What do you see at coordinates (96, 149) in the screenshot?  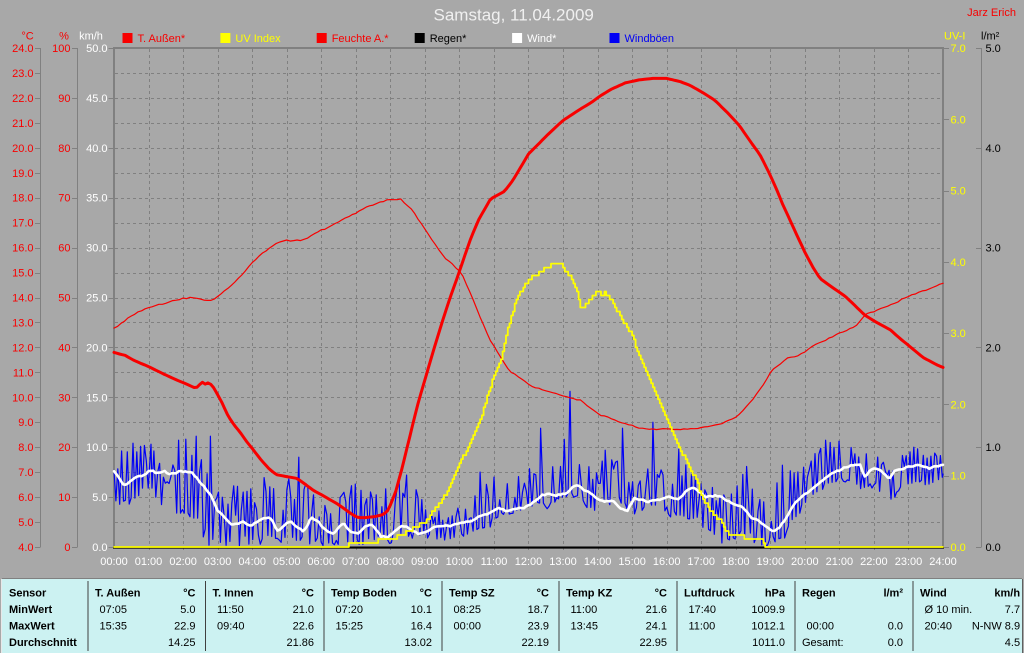 I see `svg-text: 40.0` at bounding box center [96, 149].